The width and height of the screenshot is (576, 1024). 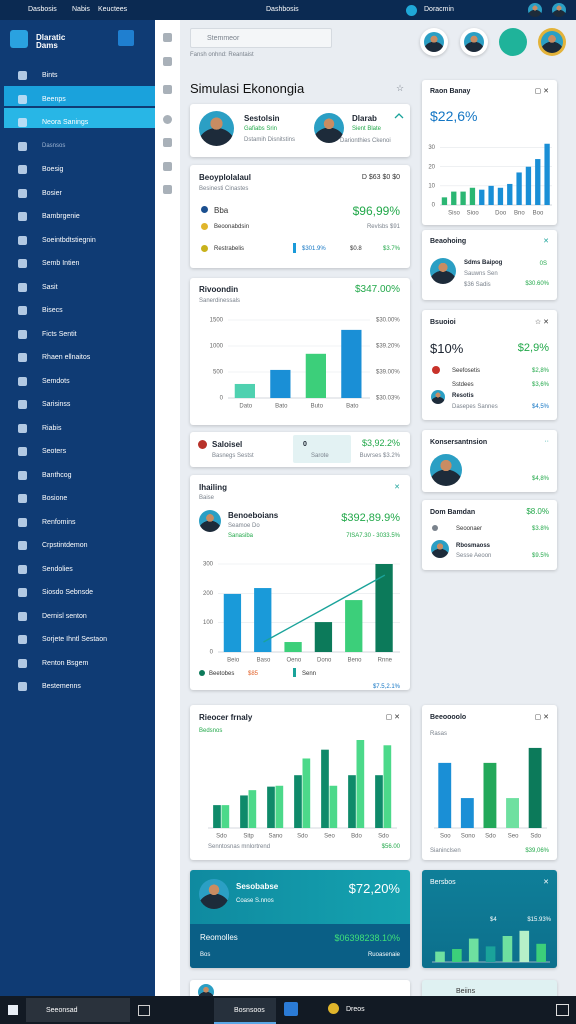 What do you see at coordinates (56, 404) in the screenshot?
I see `nav-item: Sarisinss` at bounding box center [56, 404].